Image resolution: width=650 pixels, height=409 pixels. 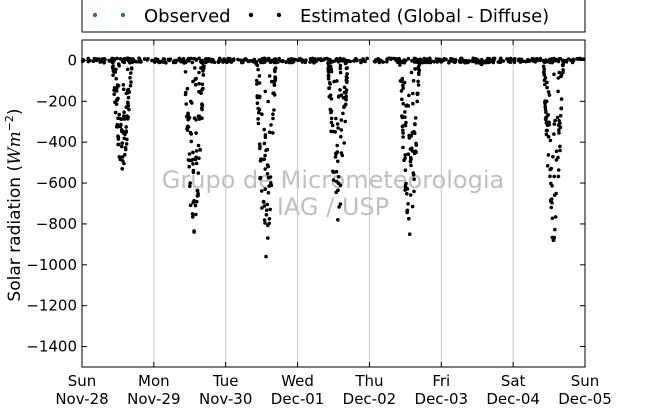 I want to click on y-axis-title-close: ), so click(x=15, y=111).